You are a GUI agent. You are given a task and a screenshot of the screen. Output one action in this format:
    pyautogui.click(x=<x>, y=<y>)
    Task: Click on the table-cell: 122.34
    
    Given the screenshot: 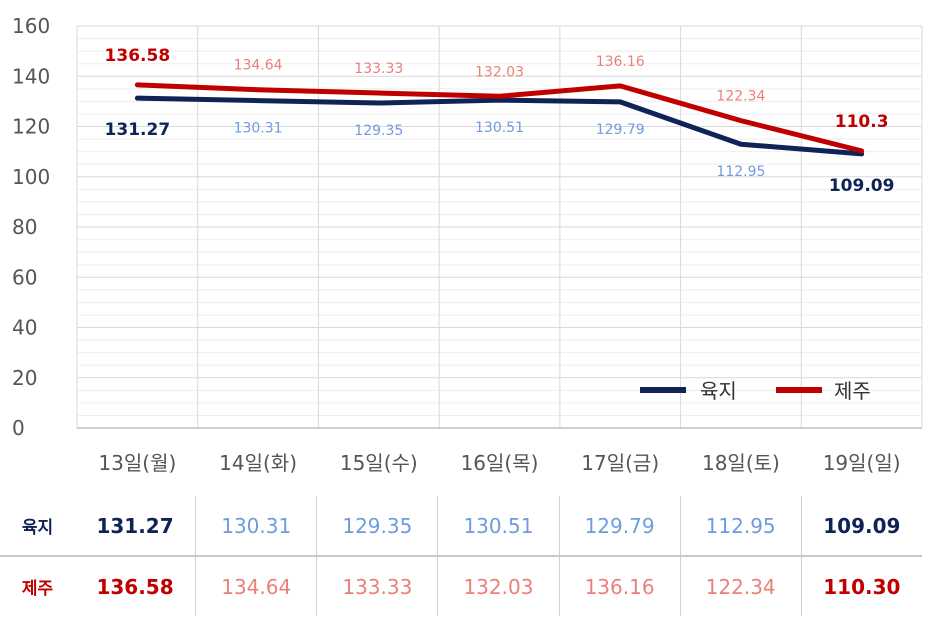 What is the action you would take?
    pyautogui.click(x=740, y=586)
    